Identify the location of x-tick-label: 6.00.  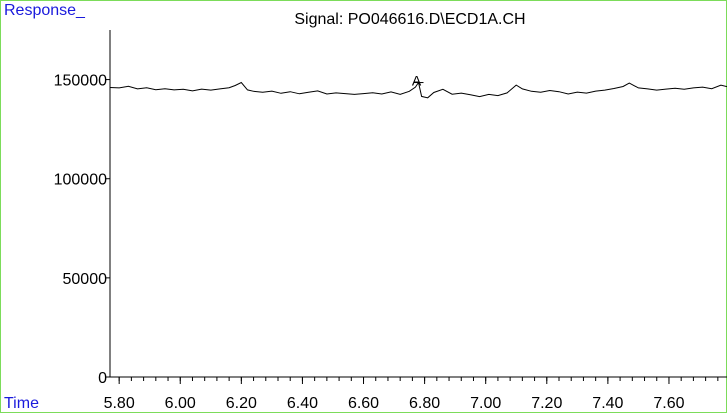
(180, 403).